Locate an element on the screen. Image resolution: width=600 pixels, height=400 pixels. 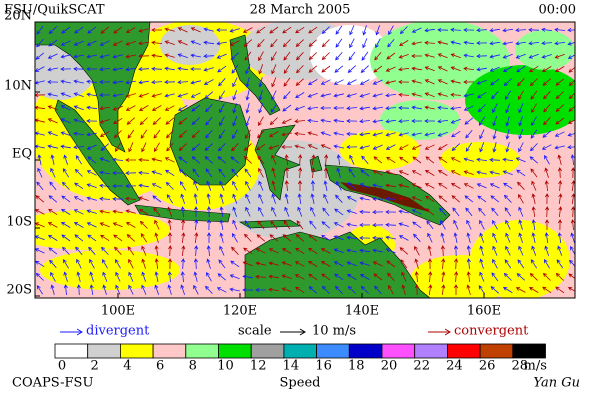
divergent-arrow is located at coordinates (71, 332).